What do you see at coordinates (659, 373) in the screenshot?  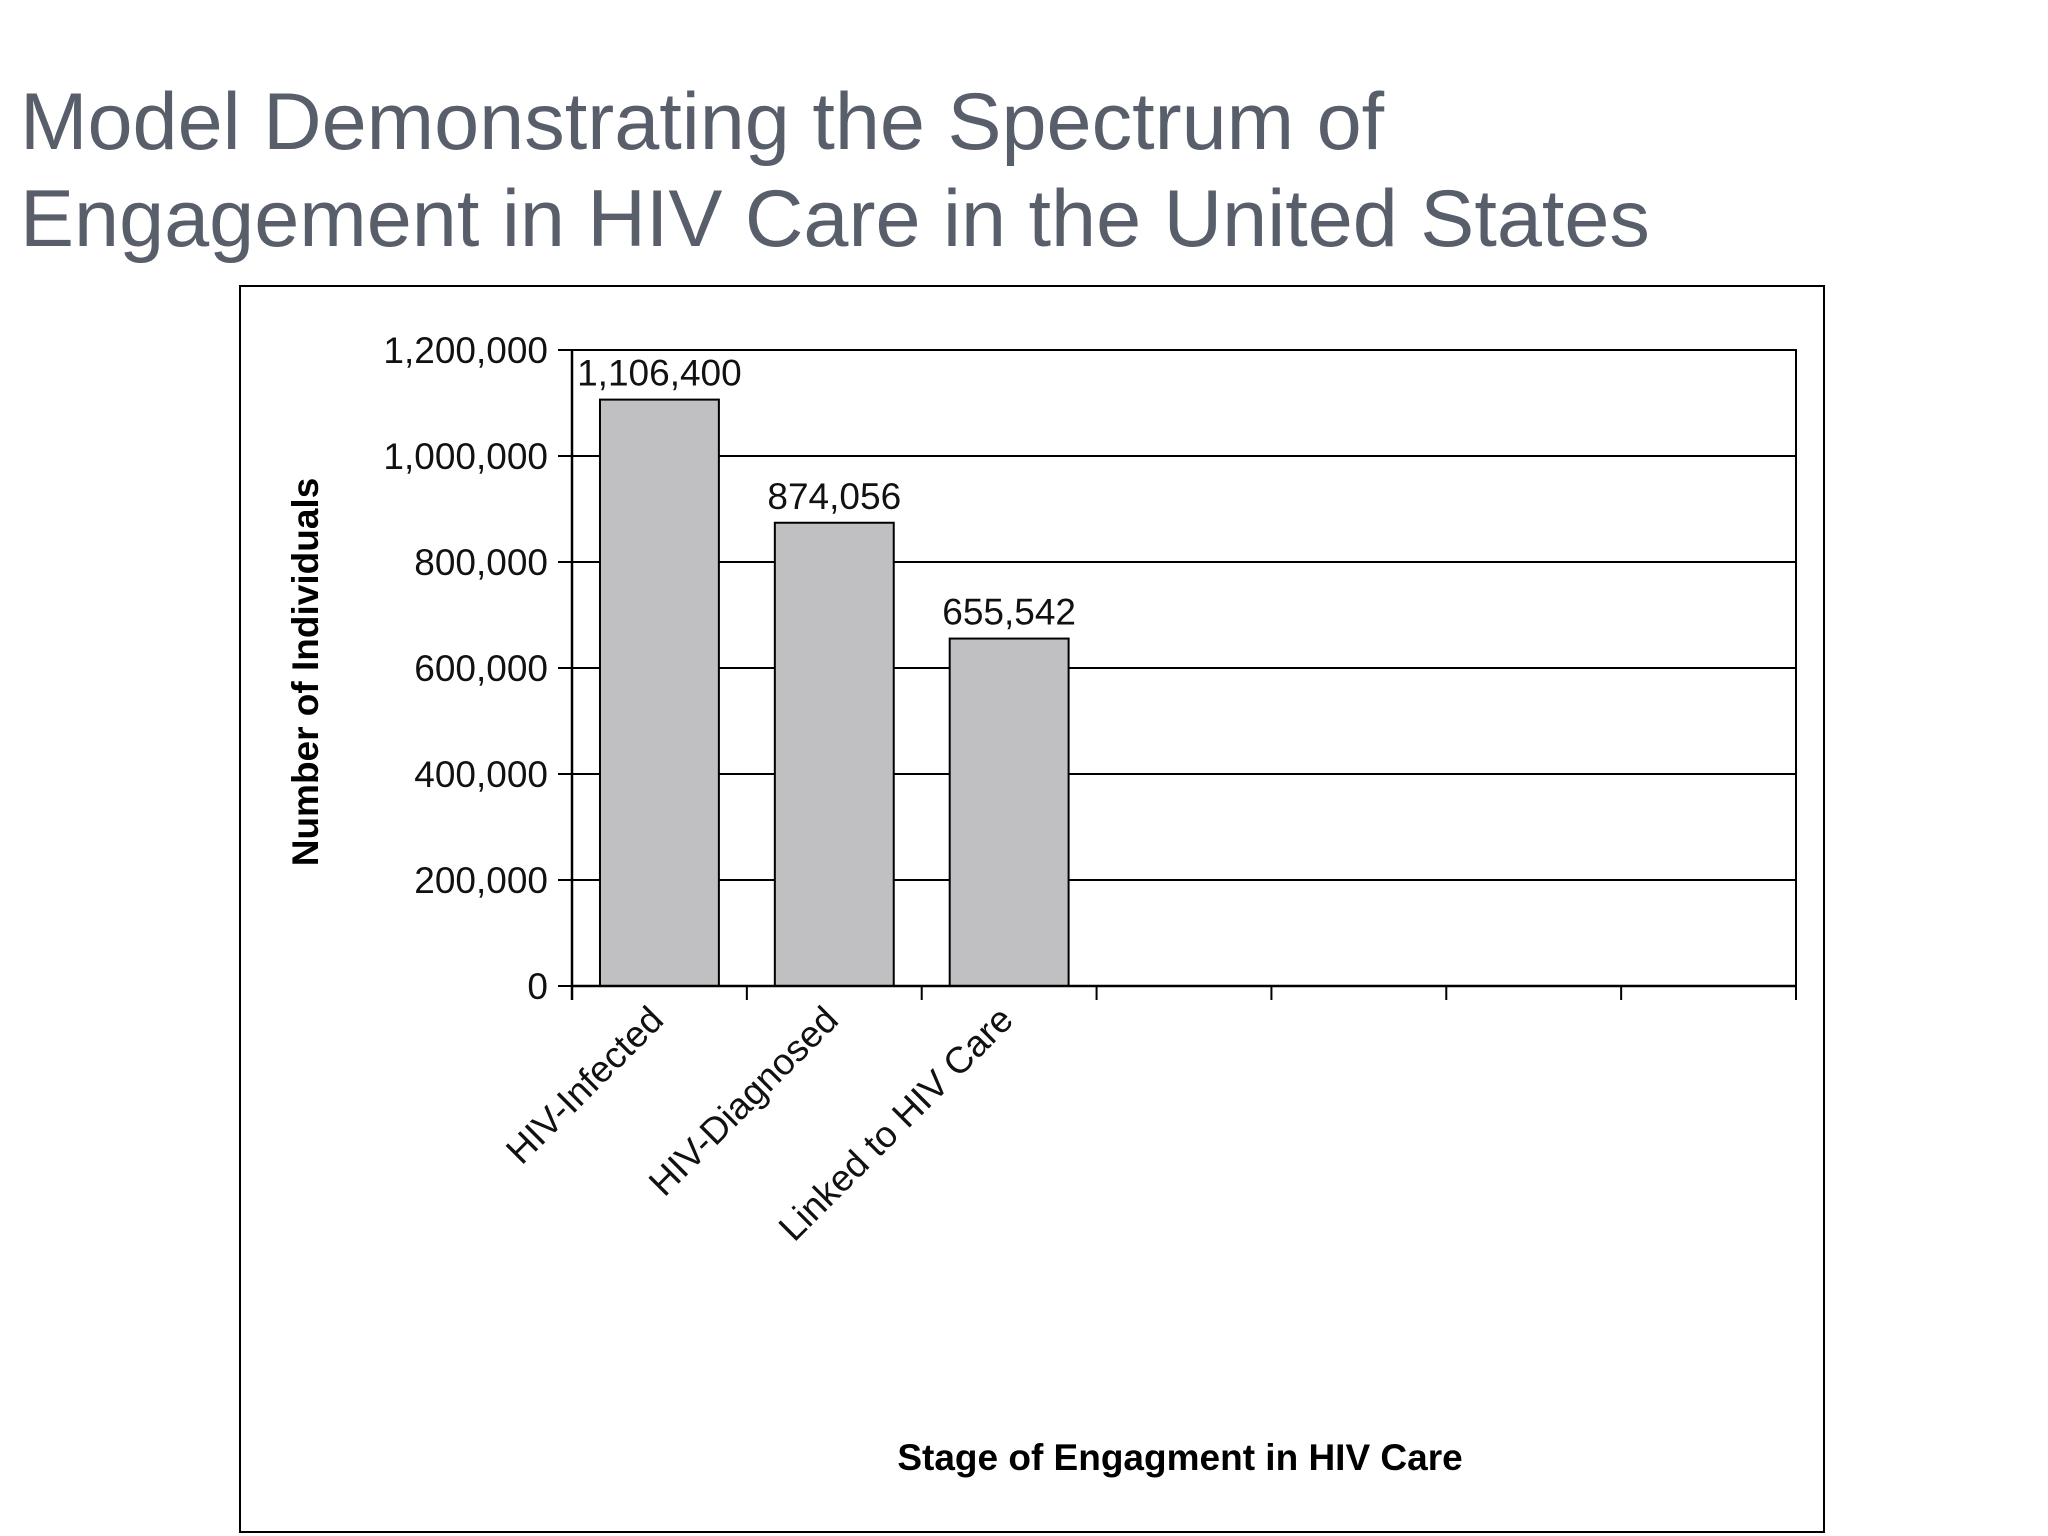 I see `data-label: 1,106,400` at bounding box center [659, 373].